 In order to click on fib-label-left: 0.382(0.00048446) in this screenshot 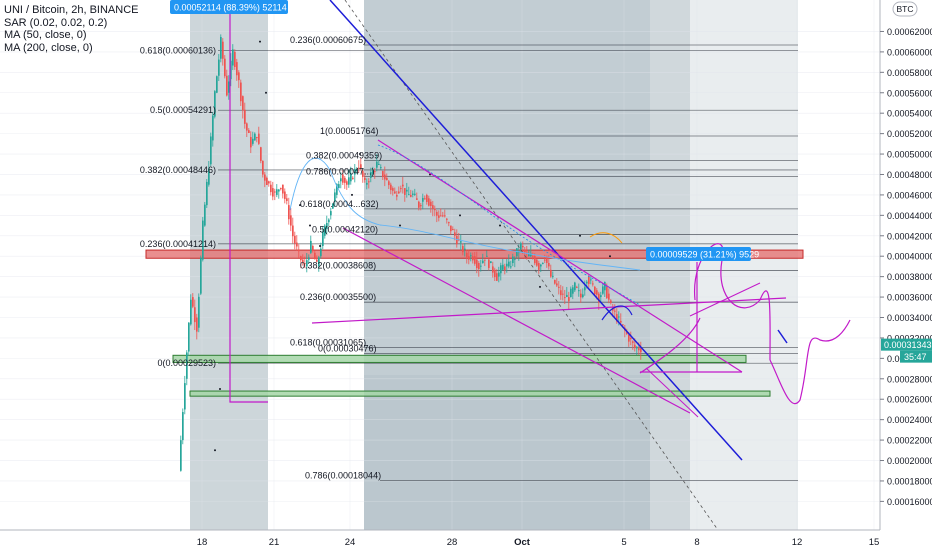, I will do `click(178, 170)`.